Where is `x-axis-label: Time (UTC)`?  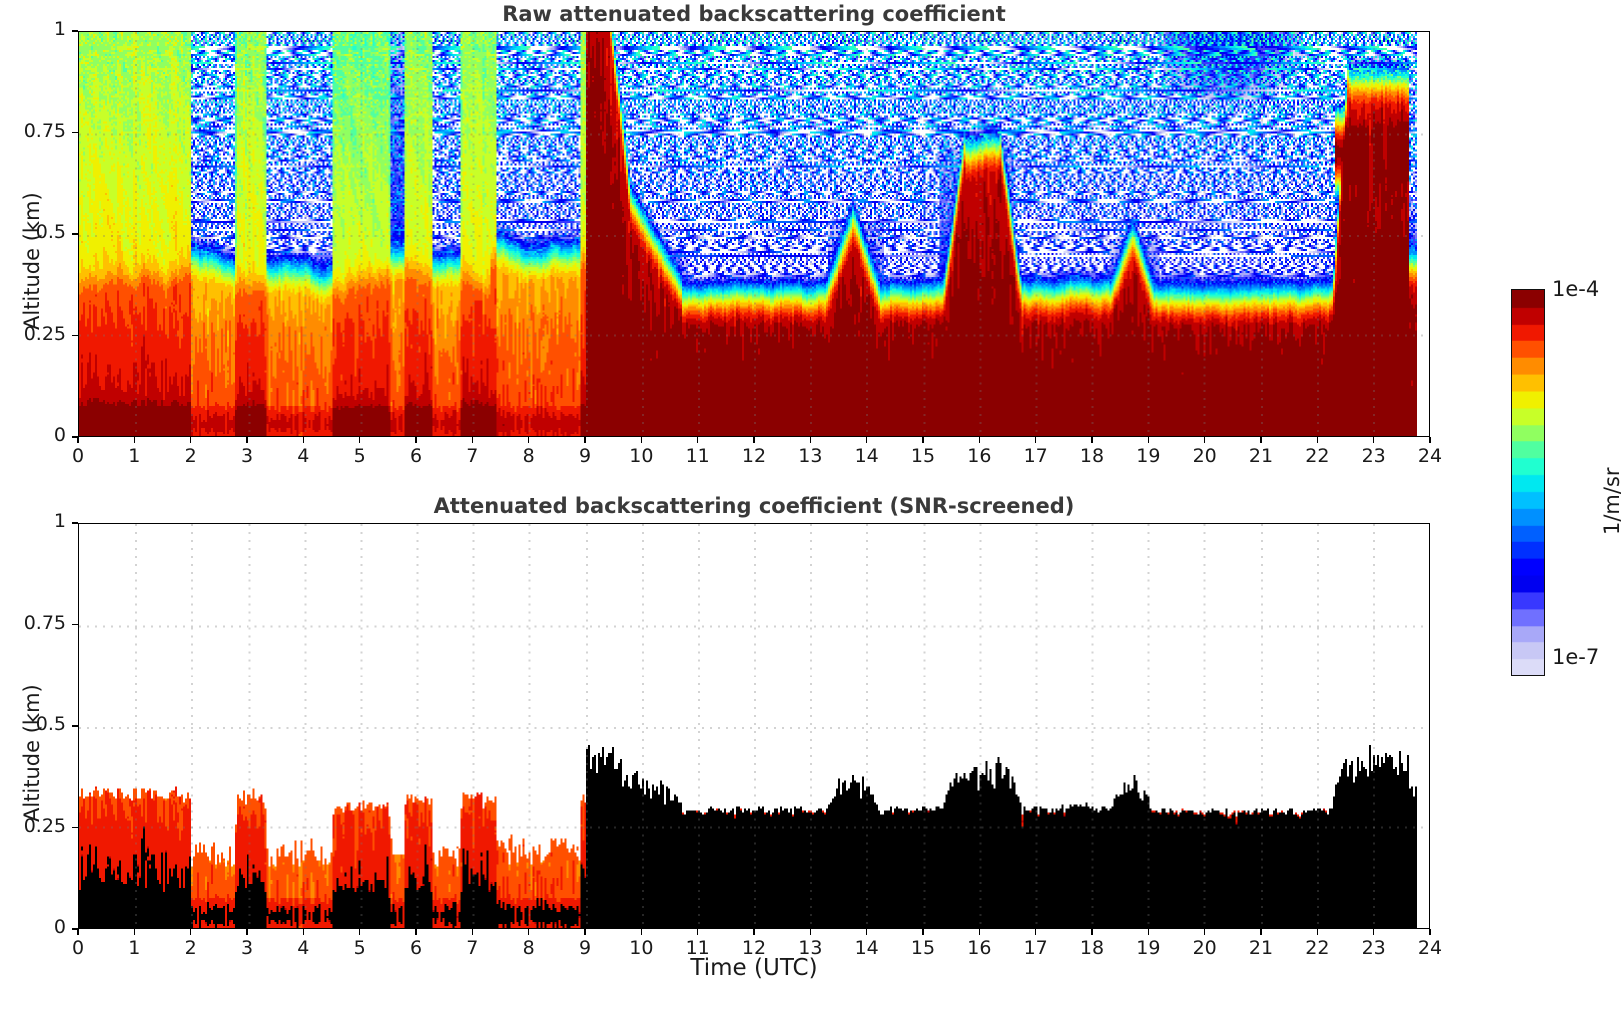
x-axis-label: Time (UTC) is located at coordinates (754, 968).